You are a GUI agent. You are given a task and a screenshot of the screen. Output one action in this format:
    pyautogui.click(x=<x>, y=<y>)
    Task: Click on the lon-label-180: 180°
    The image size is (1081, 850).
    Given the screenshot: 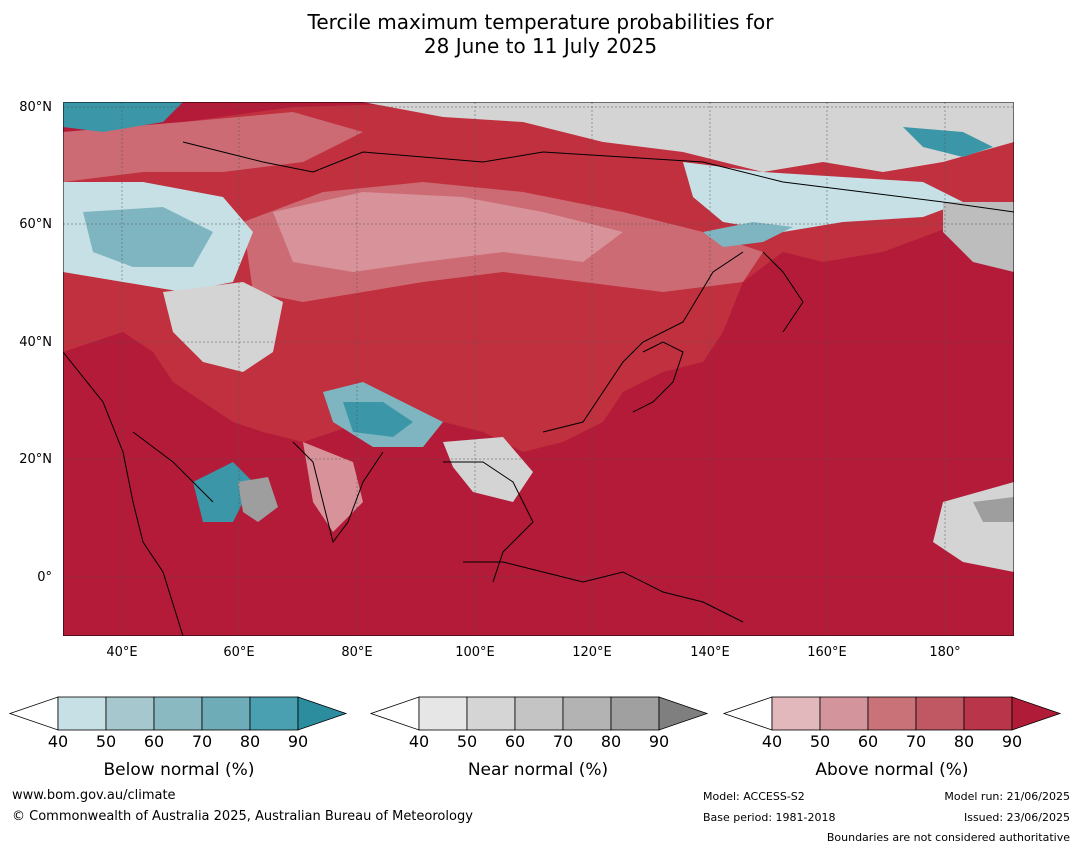 What is the action you would take?
    pyautogui.click(x=945, y=652)
    